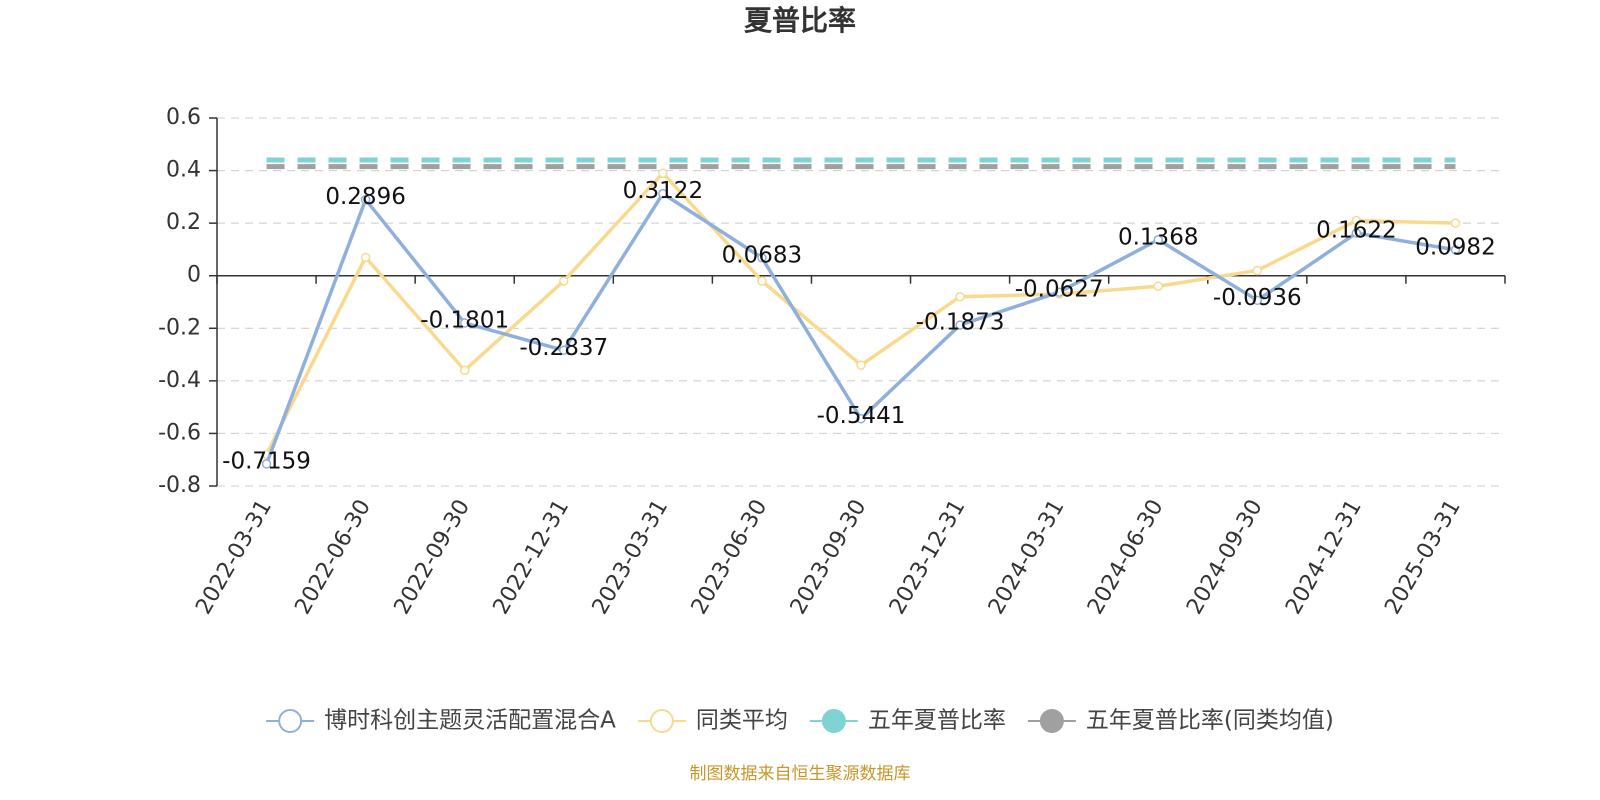 This screenshot has height=800, width=1600. I want to click on data-label: -0.7159, so click(266, 461).